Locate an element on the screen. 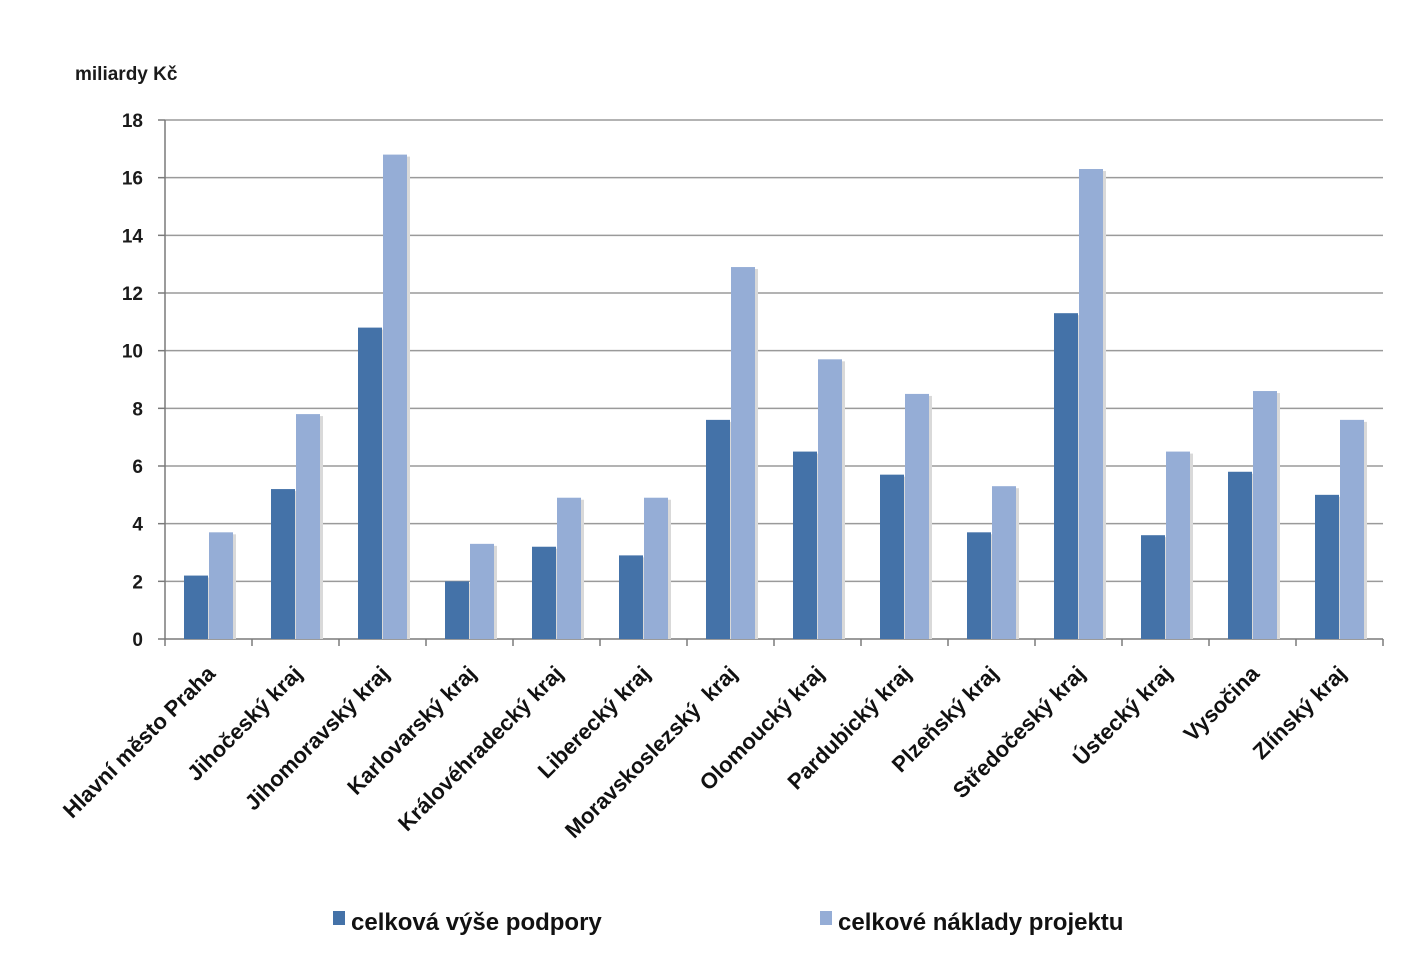 The height and width of the screenshot is (954, 1427). y-tick-label: 0 is located at coordinates (137, 640).